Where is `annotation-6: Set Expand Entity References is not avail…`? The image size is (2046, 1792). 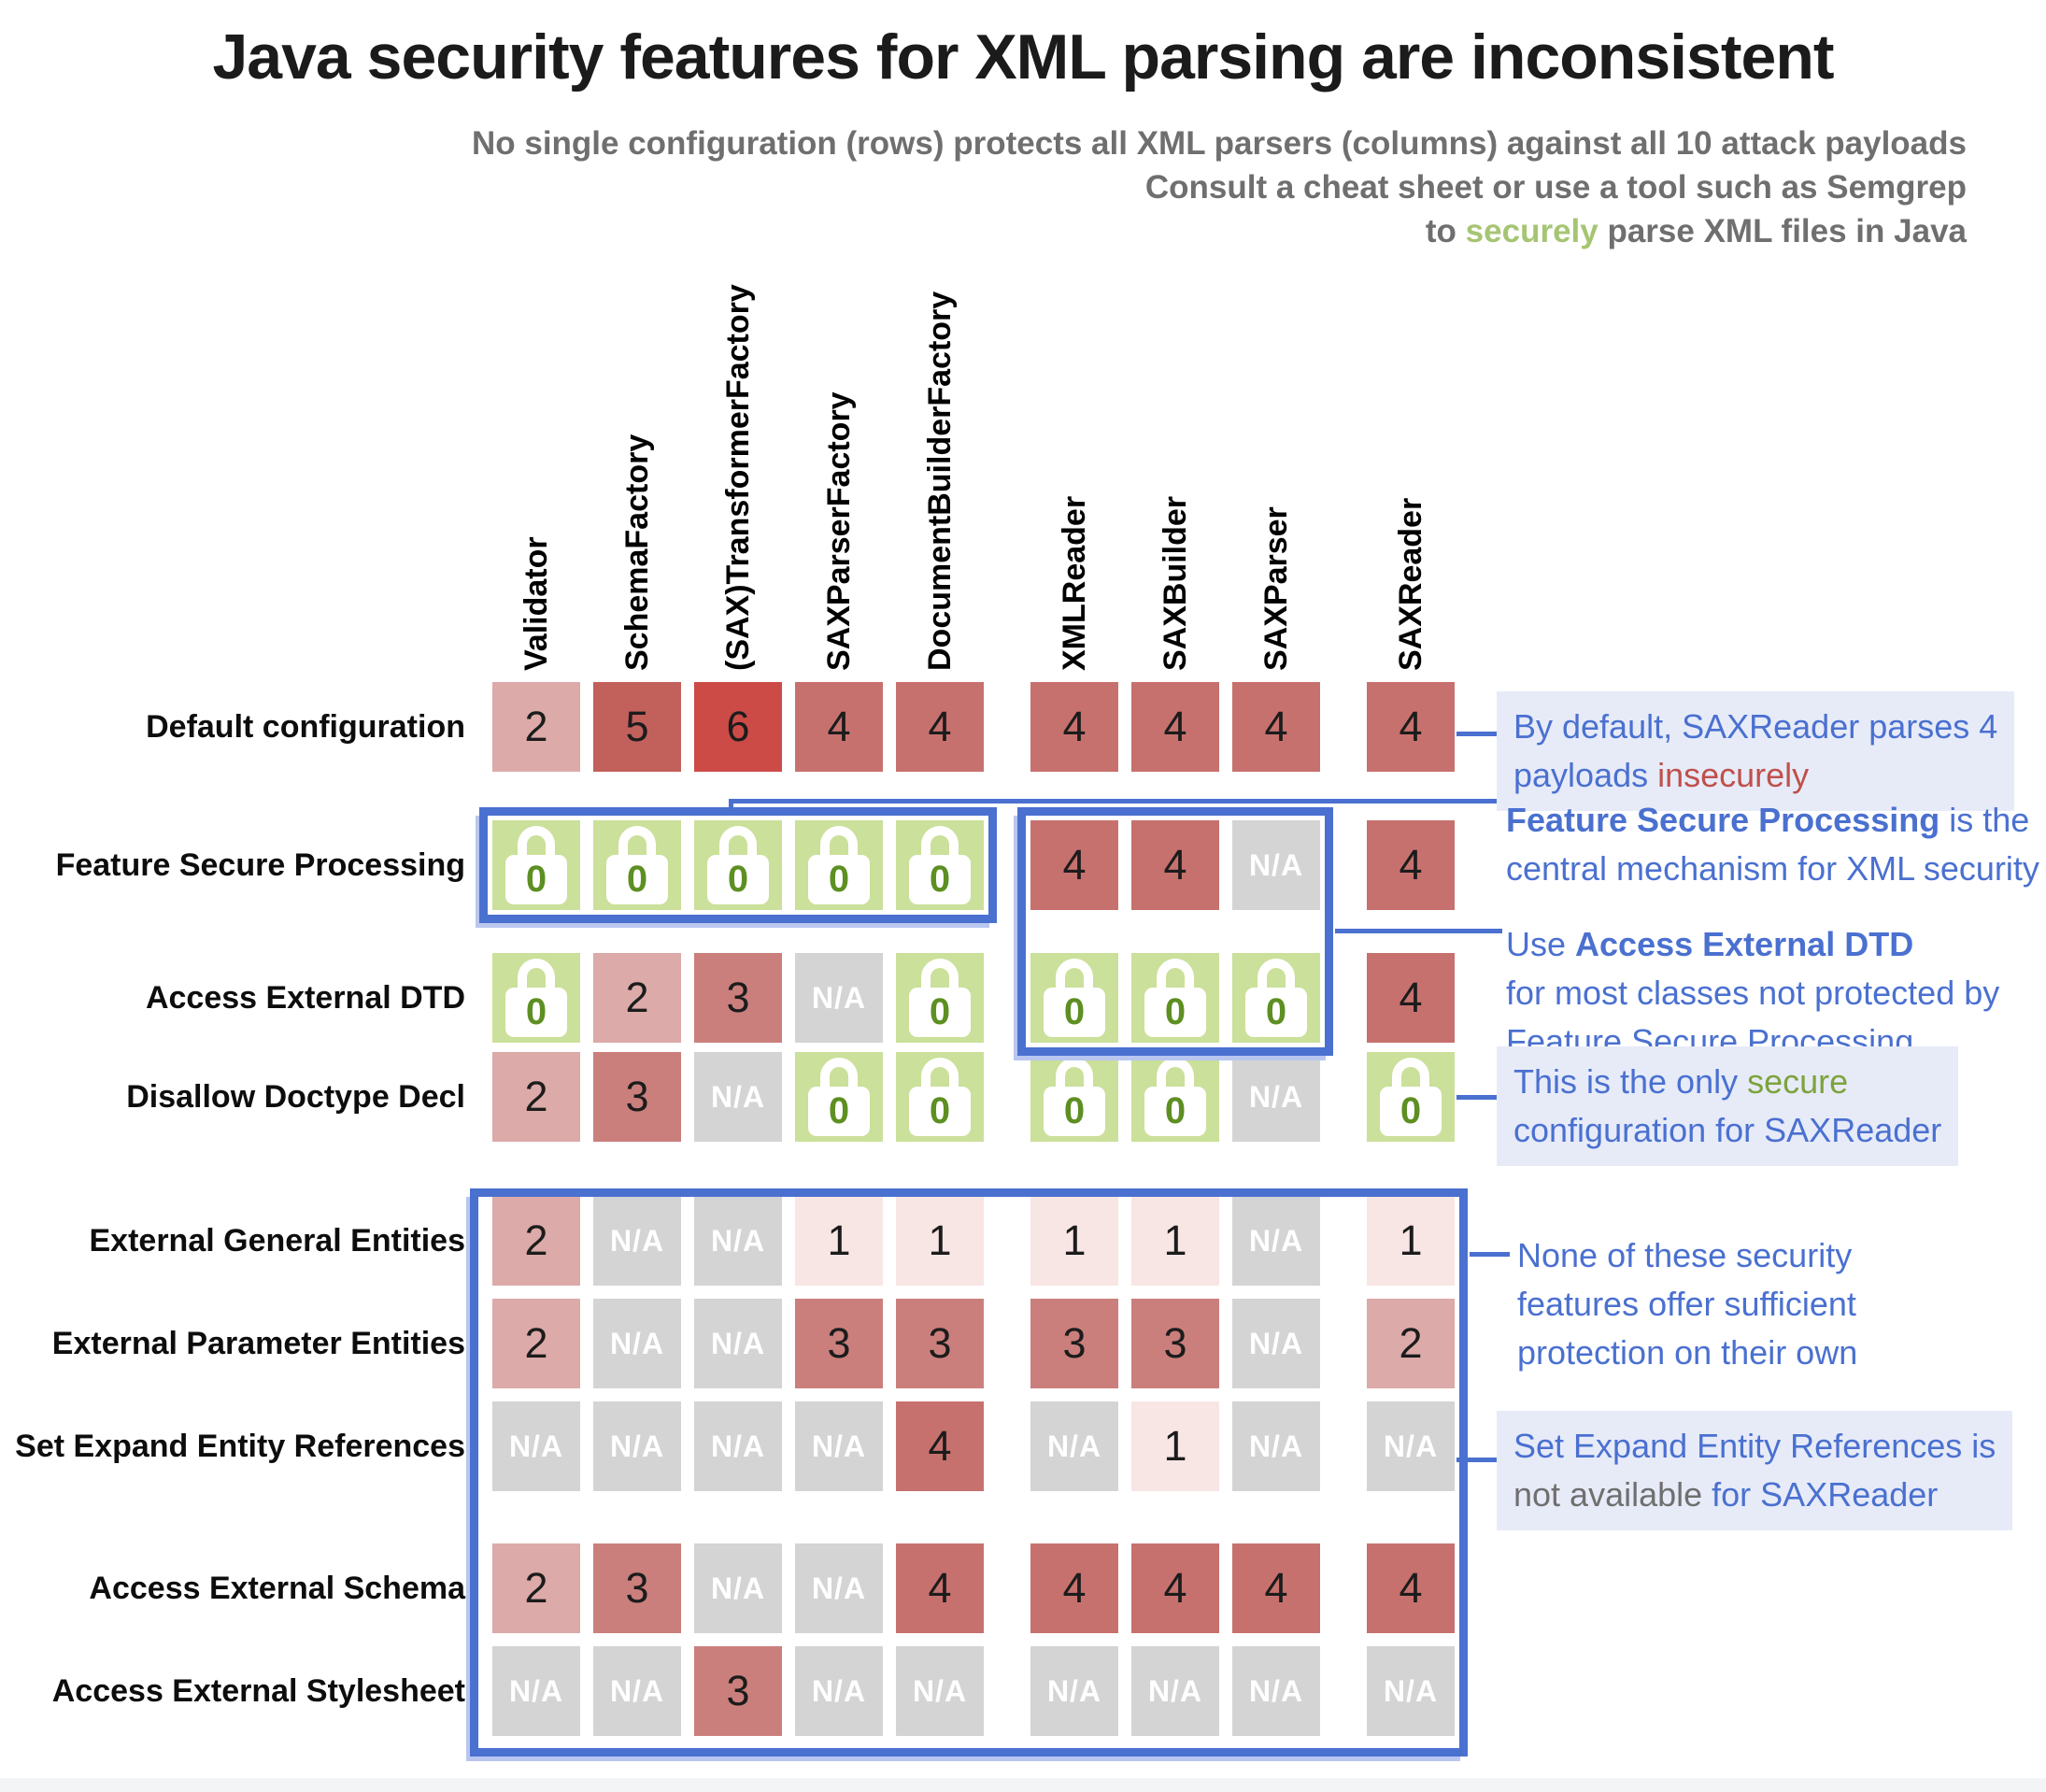
annotation-6: Set Expand Entity References is not avail… is located at coordinates (1755, 1470).